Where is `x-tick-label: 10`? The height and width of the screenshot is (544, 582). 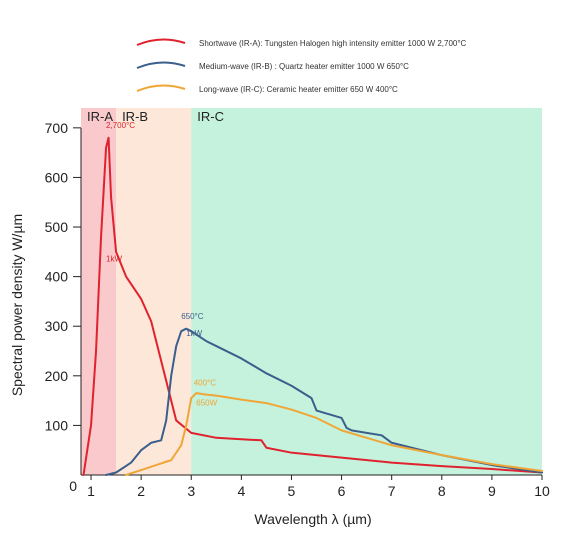
x-tick-label: 10 is located at coordinates (542, 491).